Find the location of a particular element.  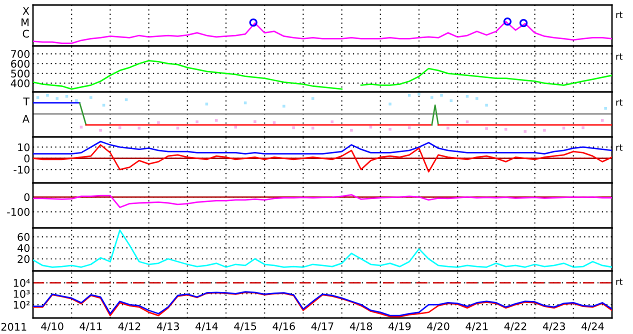

y-tick-label: -100 is located at coordinates (18, 212).